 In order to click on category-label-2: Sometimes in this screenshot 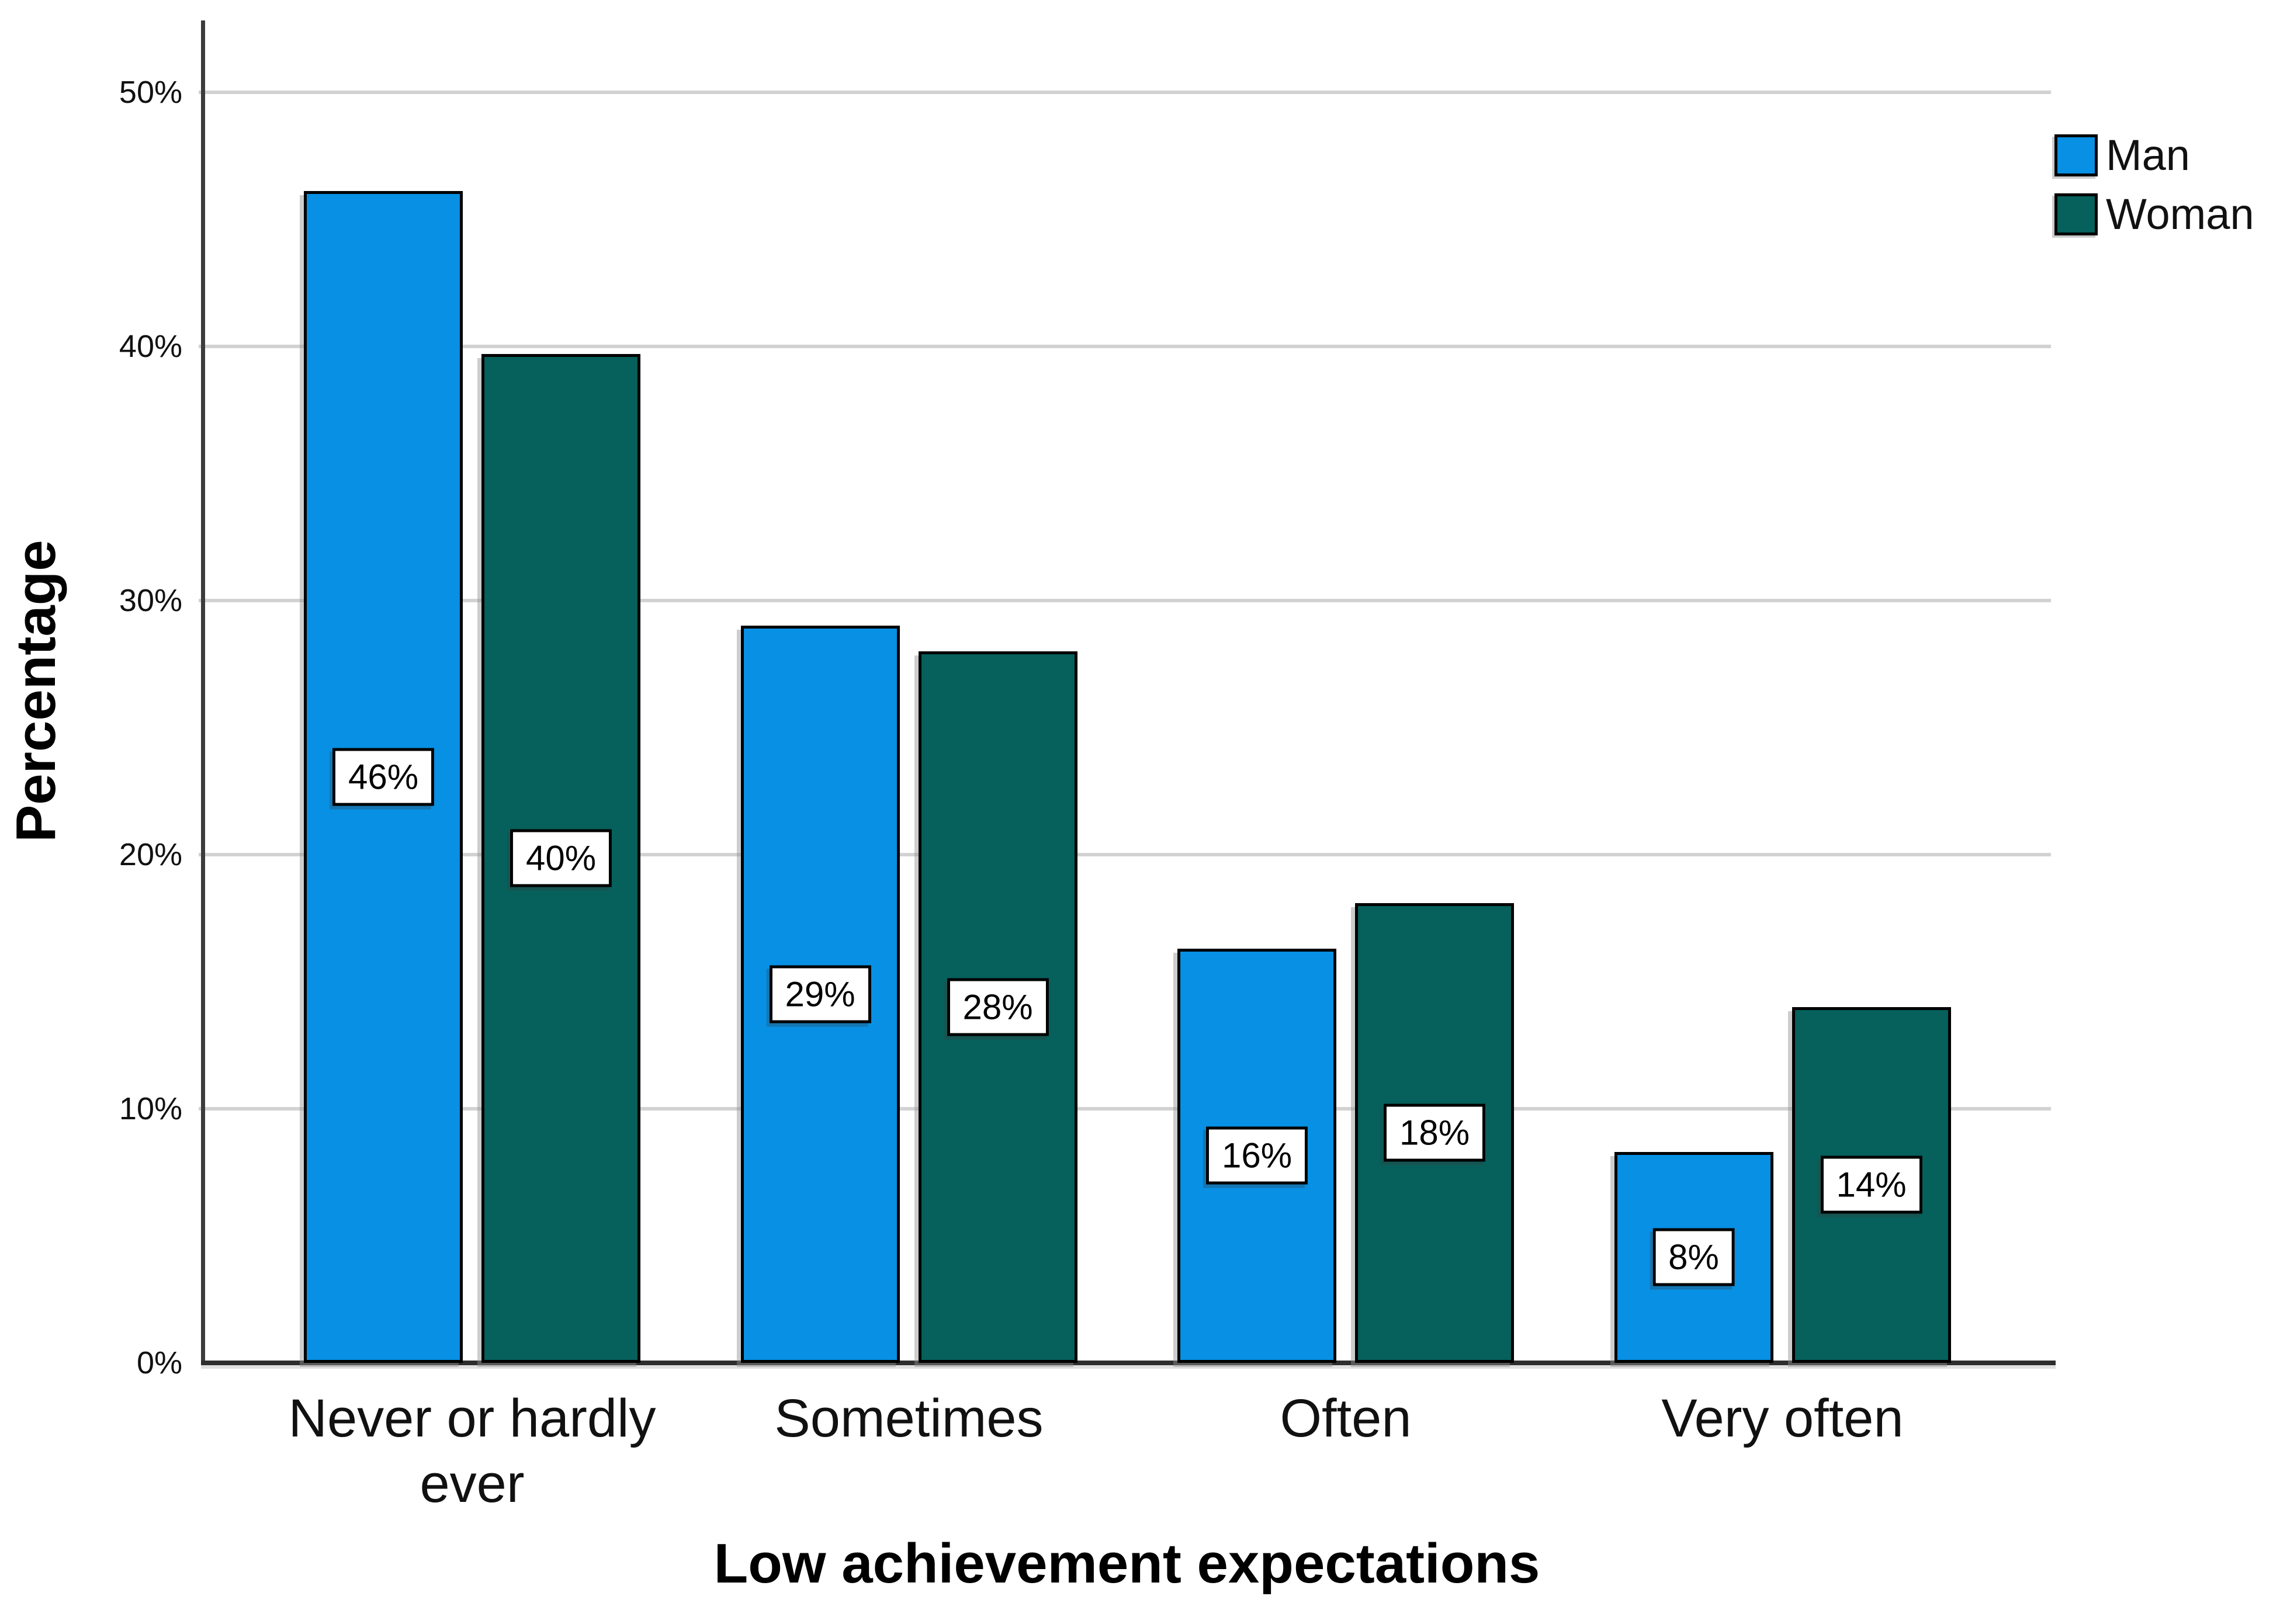, I will do `click(909, 1418)`.